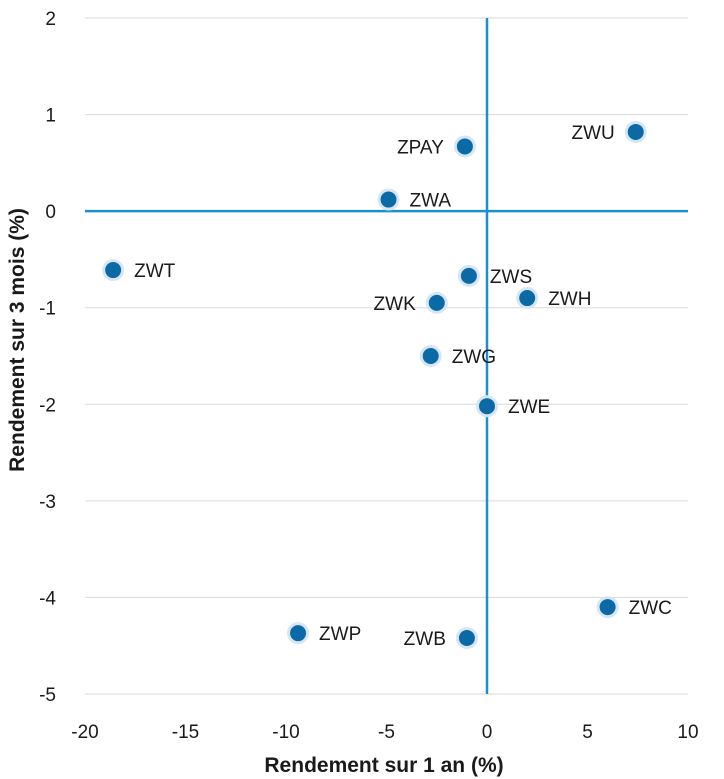 The width and height of the screenshot is (724, 779). What do you see at coordinates (383, 765) in the screenshot?
I see `x-axis-title: Rendement sur 1 an (%)` at bounding box center [383, 765].